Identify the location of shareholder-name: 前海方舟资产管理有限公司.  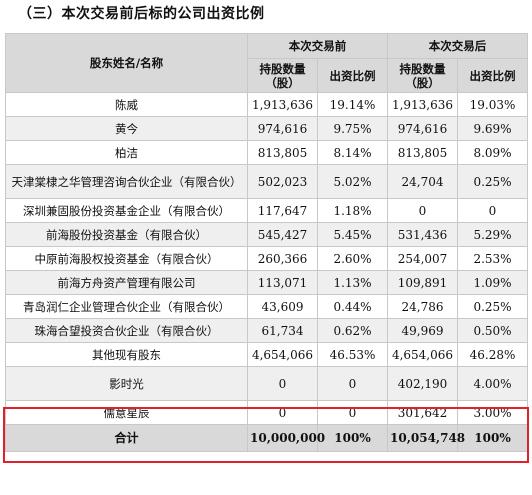
(126, 282).